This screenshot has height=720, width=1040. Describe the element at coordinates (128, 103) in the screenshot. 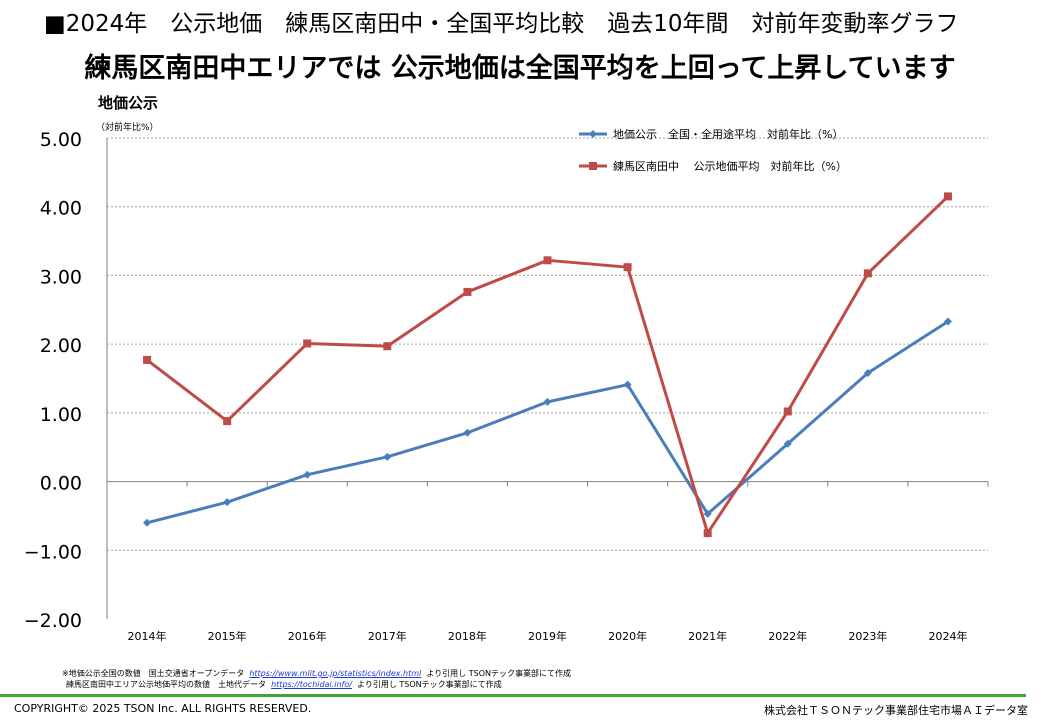

I see `y-axis-title: 地価公示` at that location.